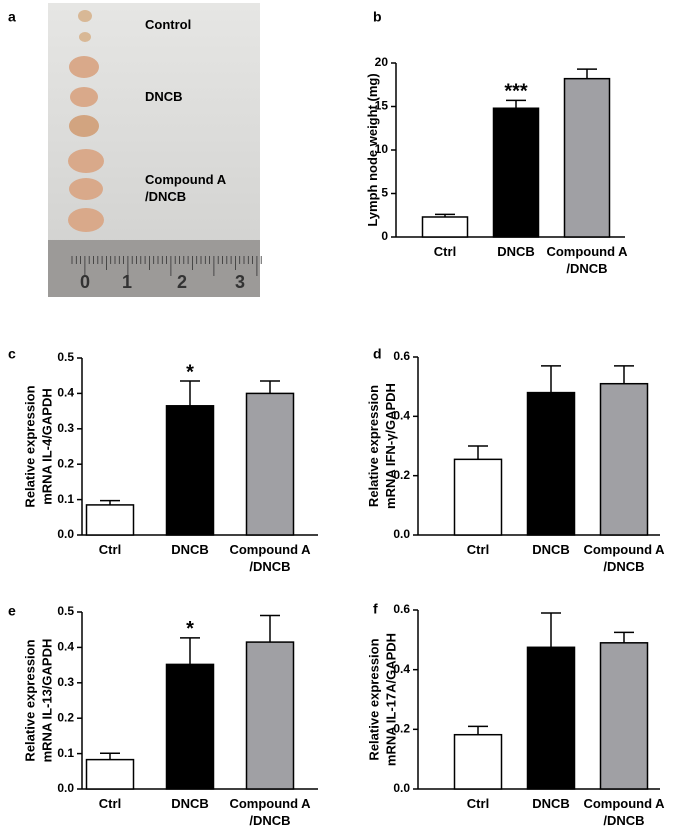  Describe the element at coordinates (154, 268) in the screenshot. I see `ruler` at that location.